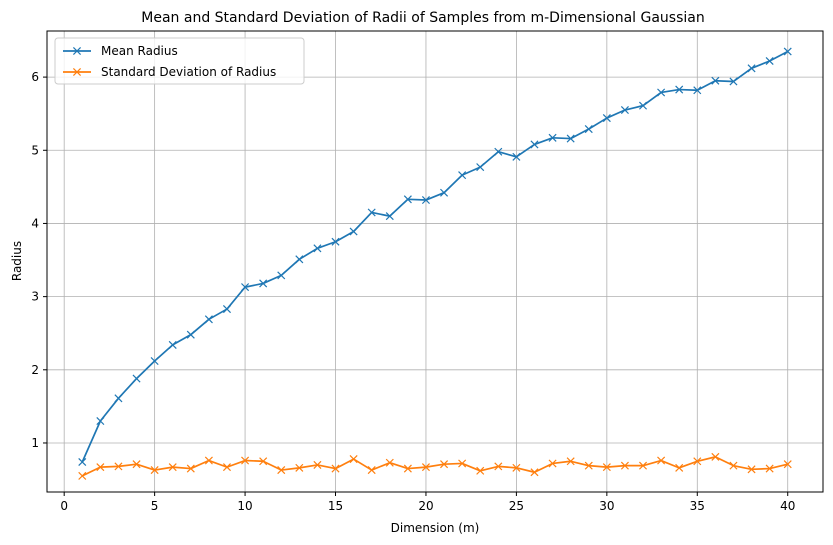 The width and height of the screenshot is (833, 545). I want to click on y-tick-label: 4, so click(35, 223).